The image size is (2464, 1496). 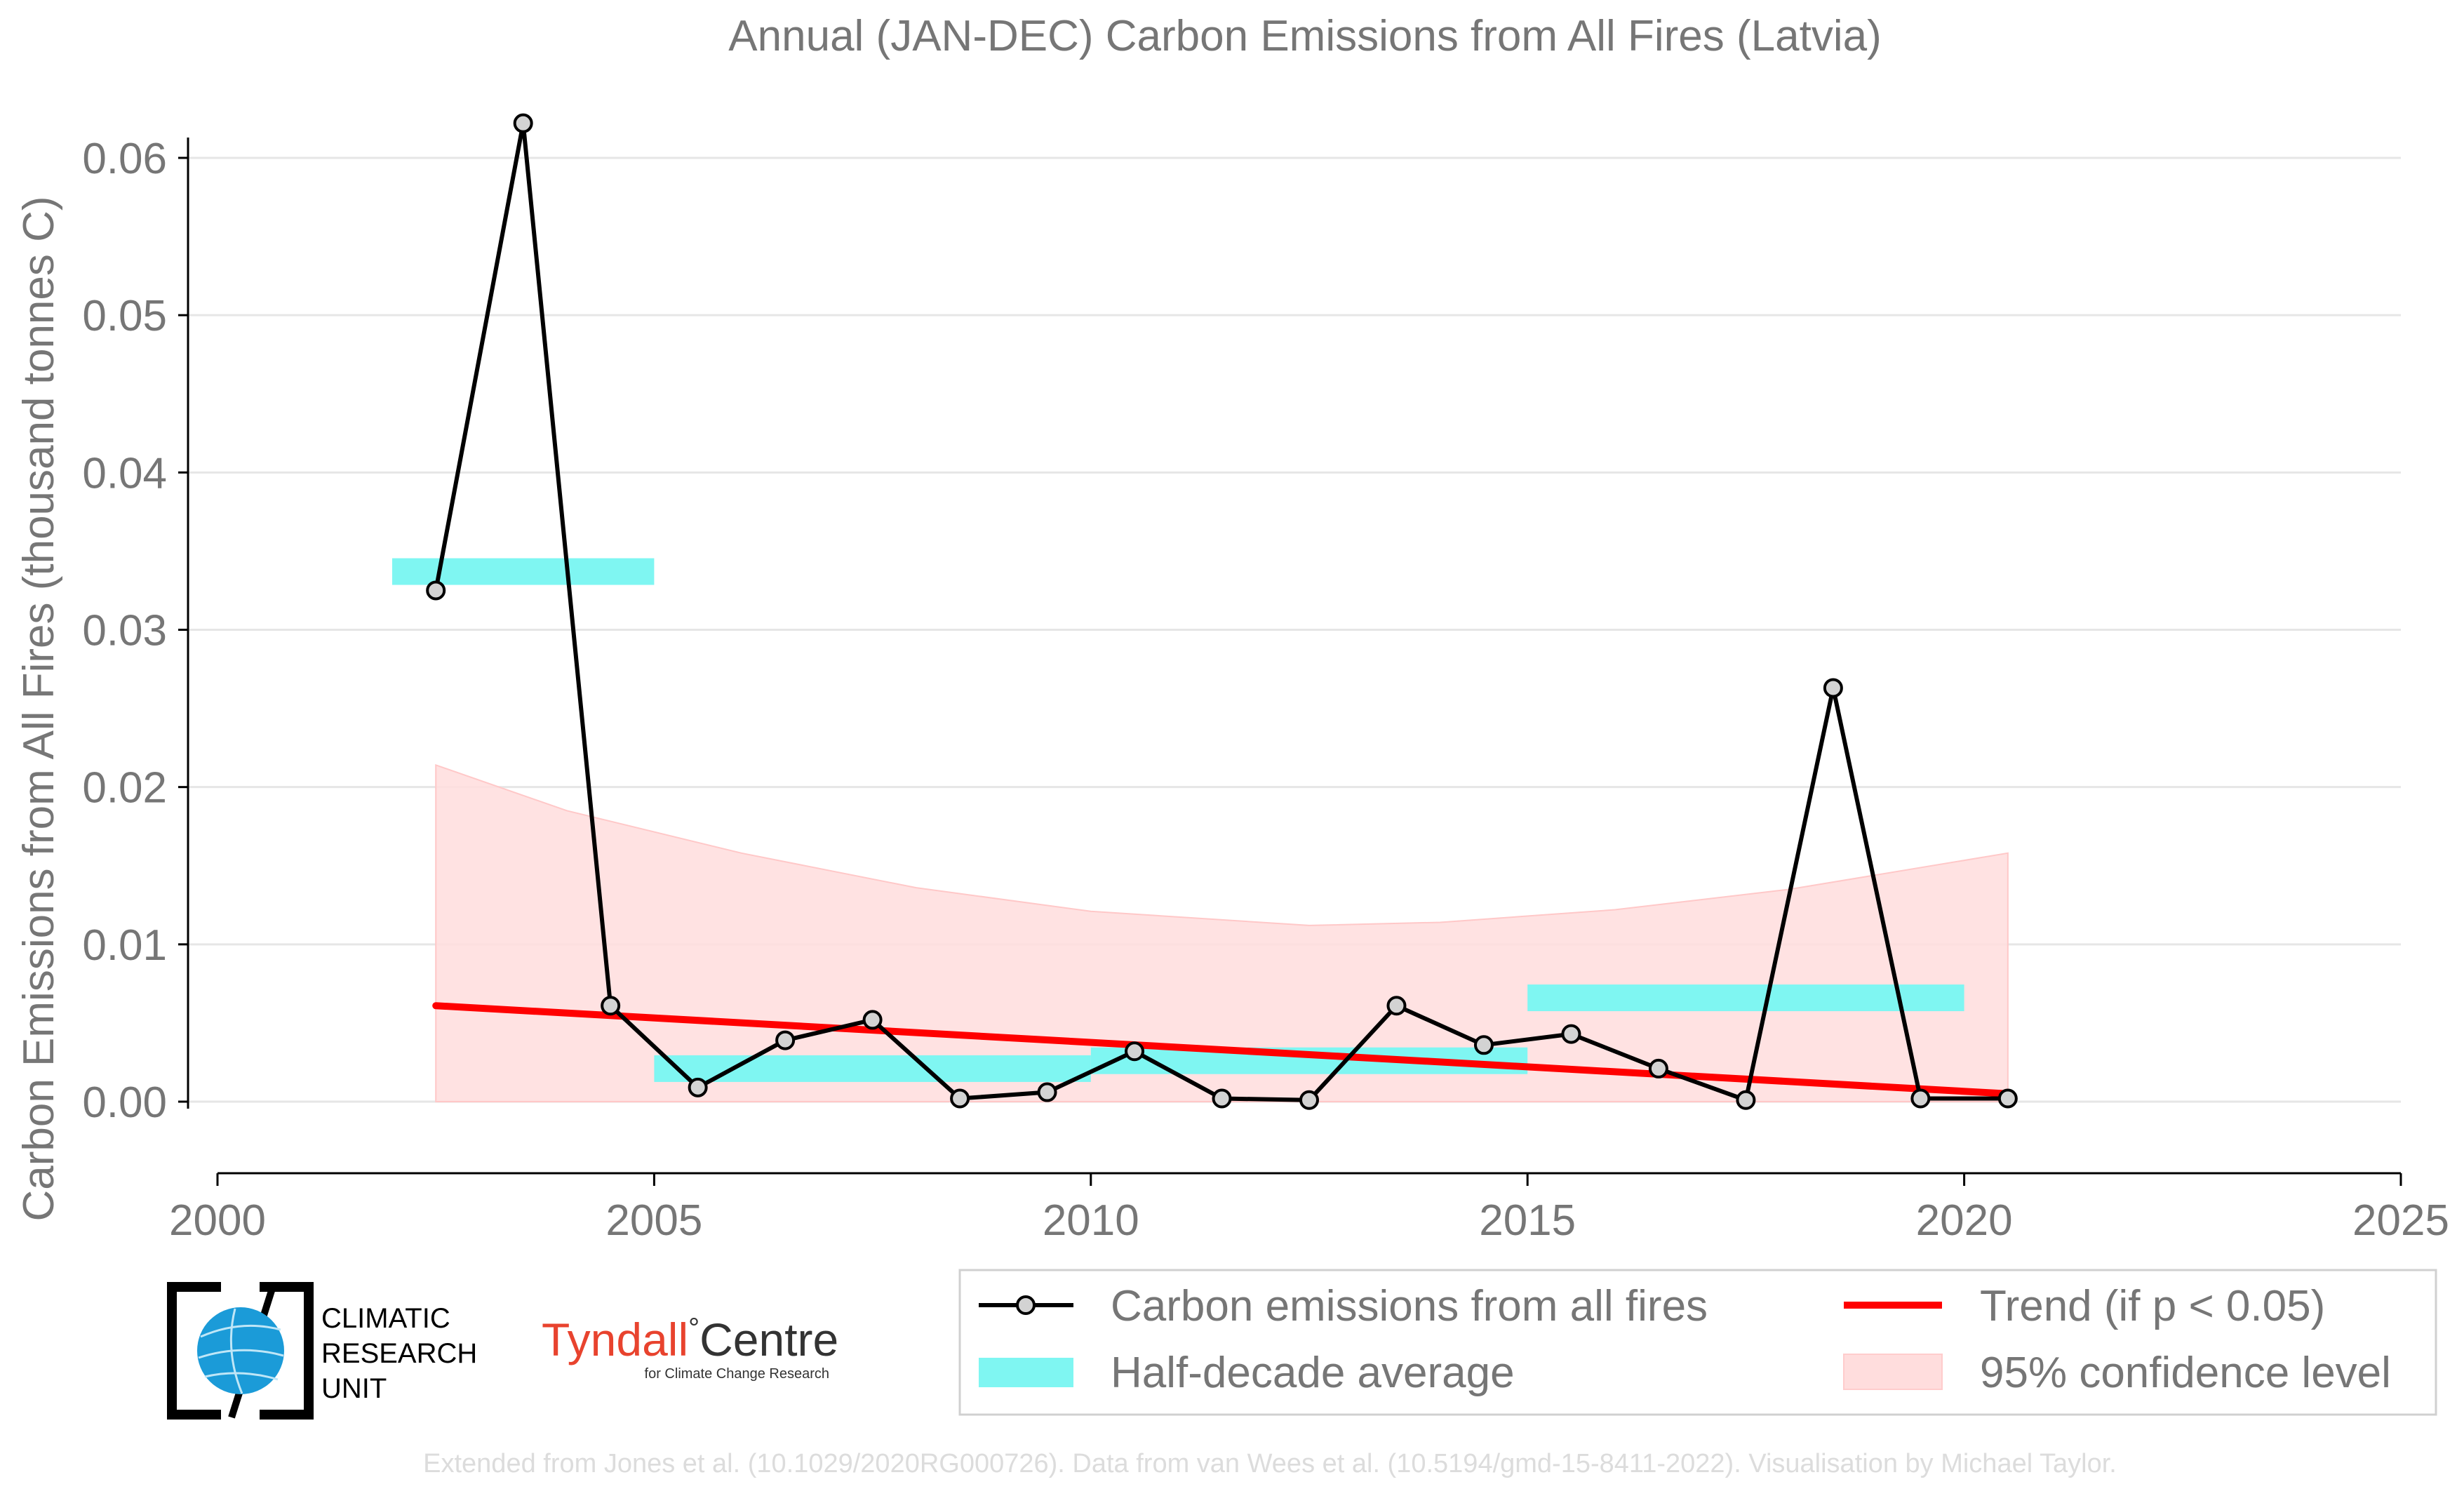 I want to click on cru-logo-frame, so click(x=240, y=1351).